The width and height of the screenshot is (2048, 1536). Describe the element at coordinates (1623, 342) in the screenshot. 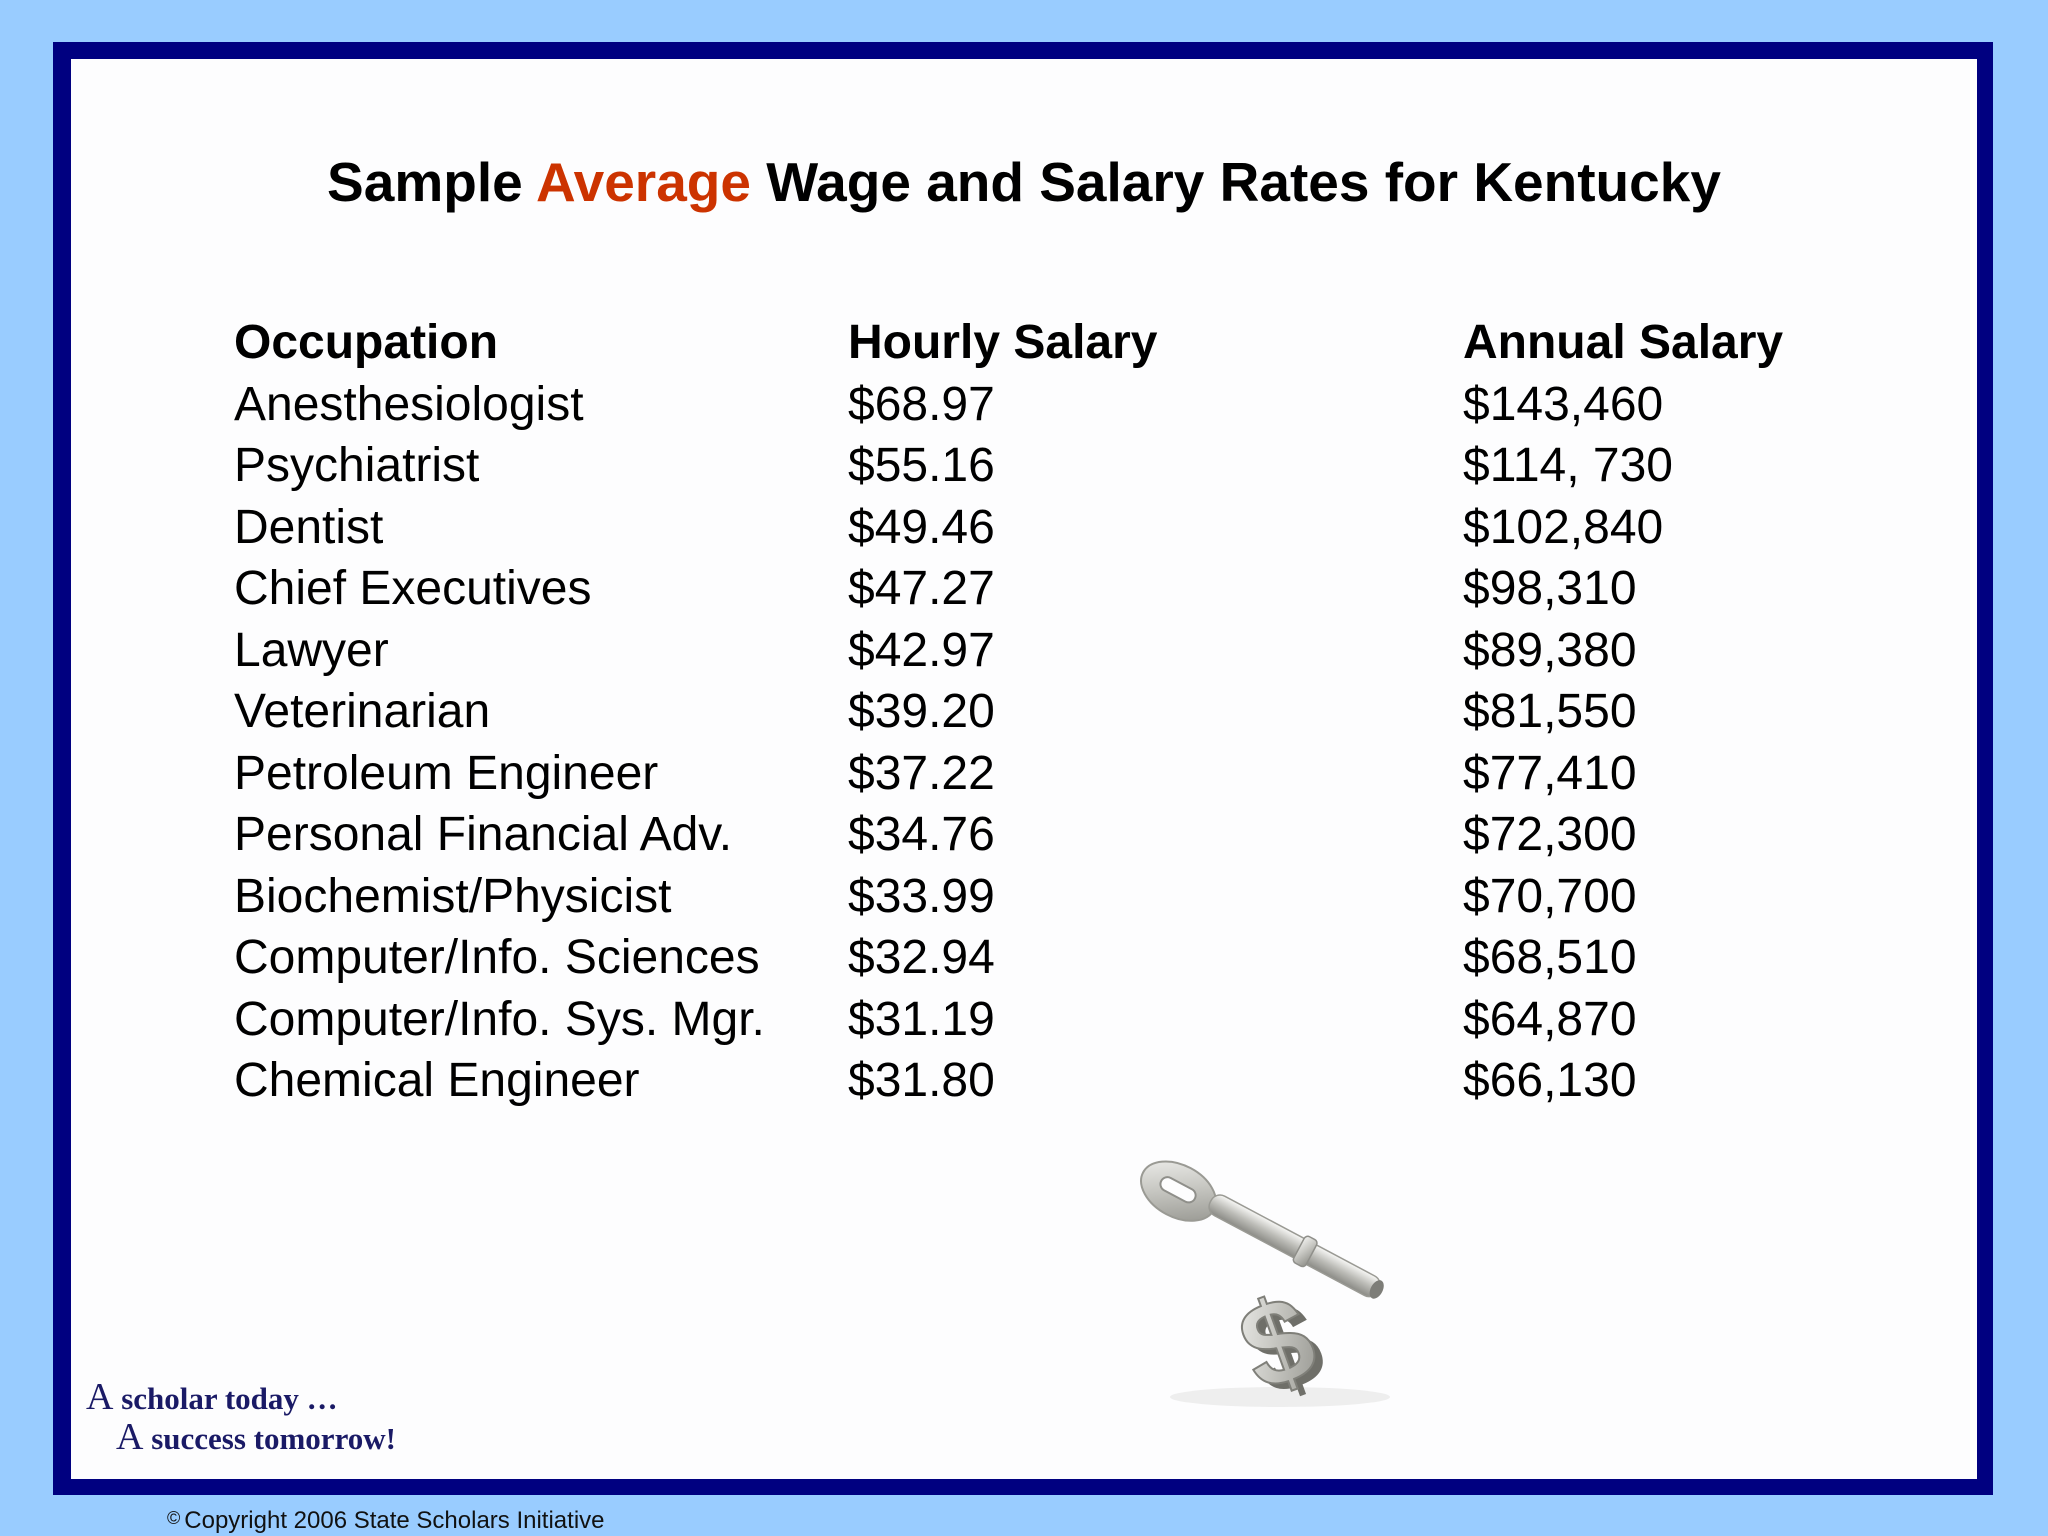

I see `header-annual-salary: Annual Salary` at that location.